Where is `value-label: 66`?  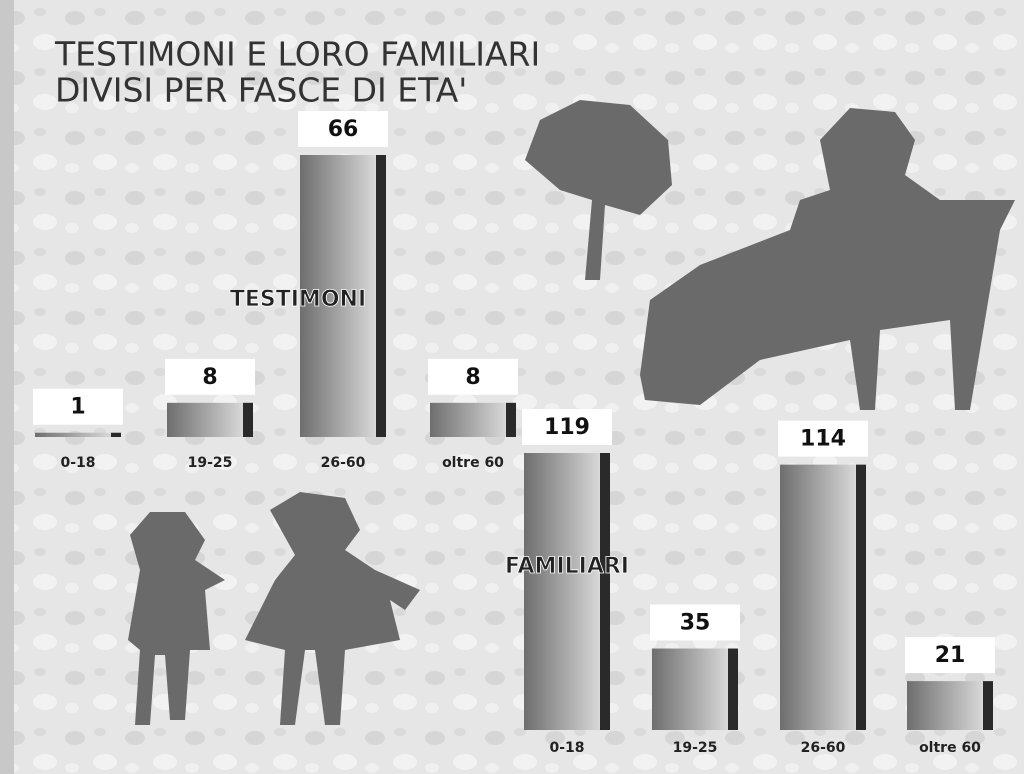
value-label: 66 is located at coordinates (343, 129).